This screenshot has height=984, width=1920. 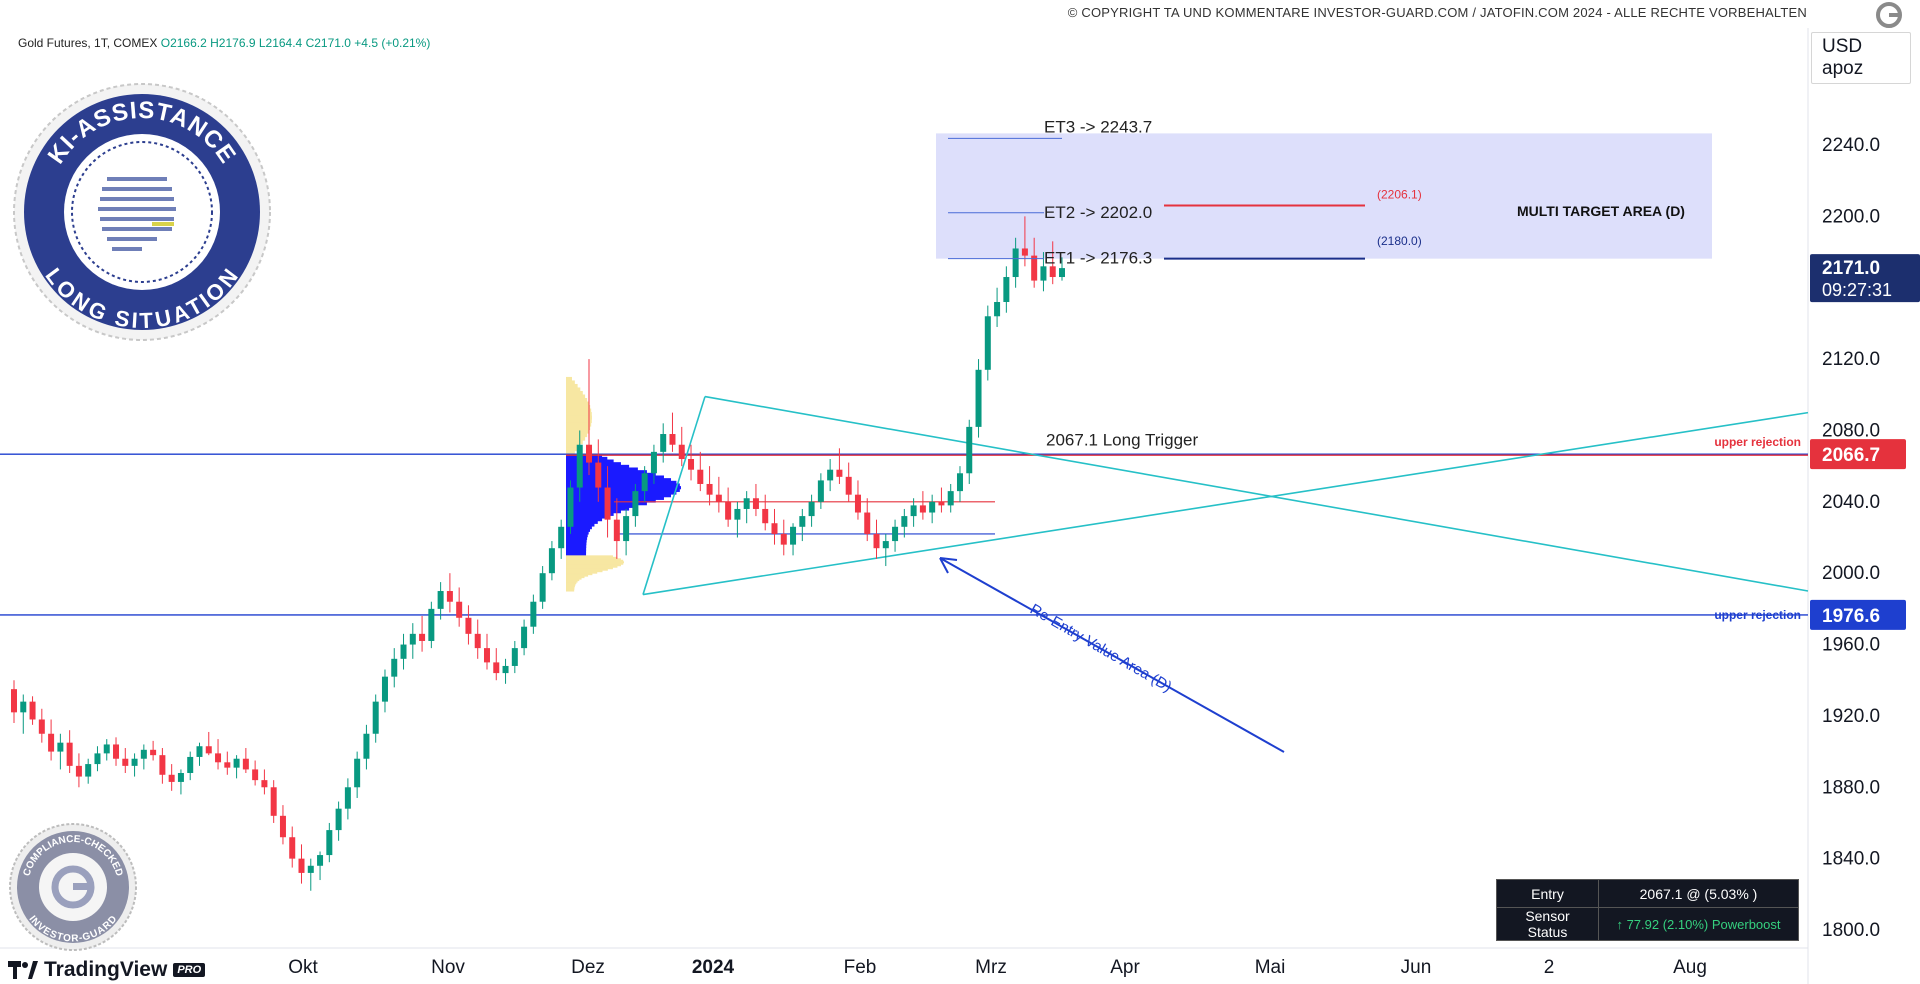 What do you see at coordinates (1098, 212) in the screenshot?
I see `et2-label: ET2 -> 2202.0` at bounding box center [1098, 212].